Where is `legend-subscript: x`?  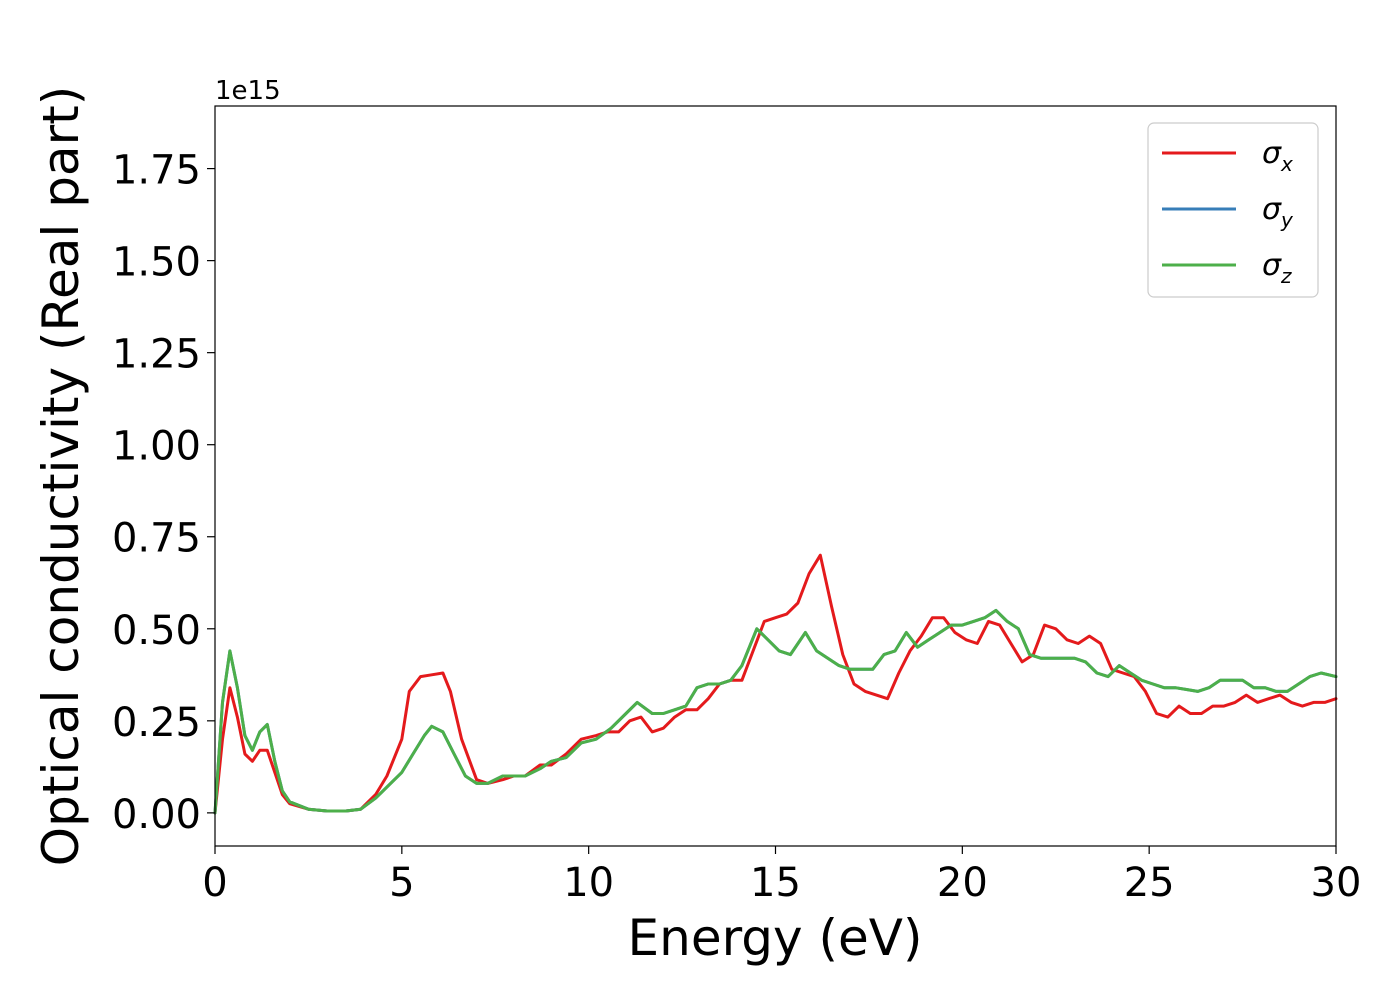 legend-subscript: x is located at coordinates (1286, 164).